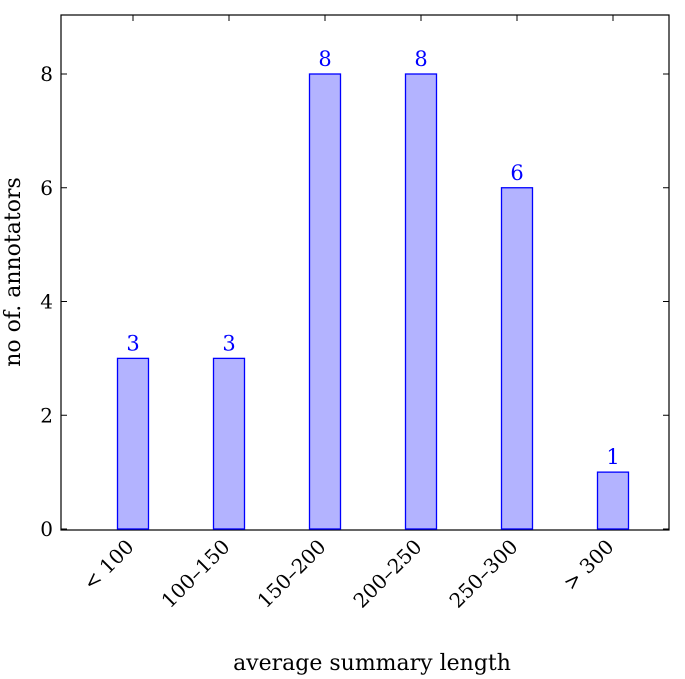  What do you see at coordinates (291, 574) in the screenshot?
I see `x-tick-label-2: 150–200` at bounding box center [291, 574].